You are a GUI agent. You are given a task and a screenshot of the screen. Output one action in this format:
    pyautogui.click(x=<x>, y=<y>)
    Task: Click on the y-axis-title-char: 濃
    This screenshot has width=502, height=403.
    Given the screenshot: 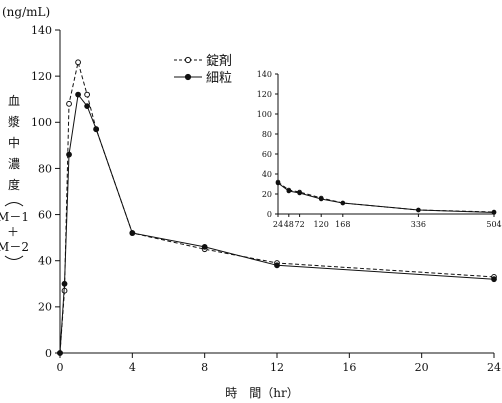 What is the action you would take?
    pyautogui.click(x=14, y=164)
    